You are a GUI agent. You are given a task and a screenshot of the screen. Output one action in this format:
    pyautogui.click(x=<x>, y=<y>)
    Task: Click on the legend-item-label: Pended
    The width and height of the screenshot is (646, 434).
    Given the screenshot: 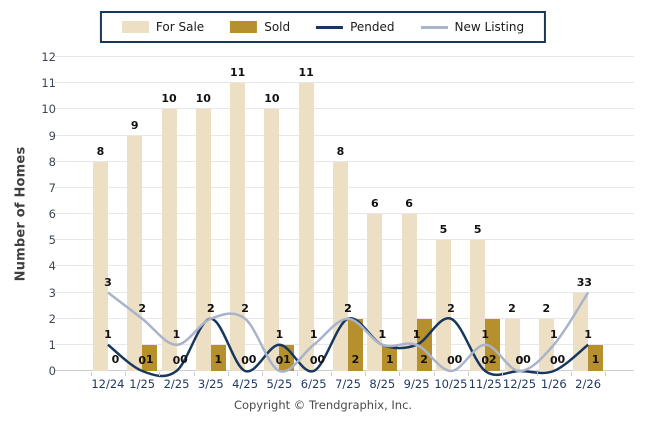 What is the action you would take?
    pyautogui.click(x=372, y=27)
    